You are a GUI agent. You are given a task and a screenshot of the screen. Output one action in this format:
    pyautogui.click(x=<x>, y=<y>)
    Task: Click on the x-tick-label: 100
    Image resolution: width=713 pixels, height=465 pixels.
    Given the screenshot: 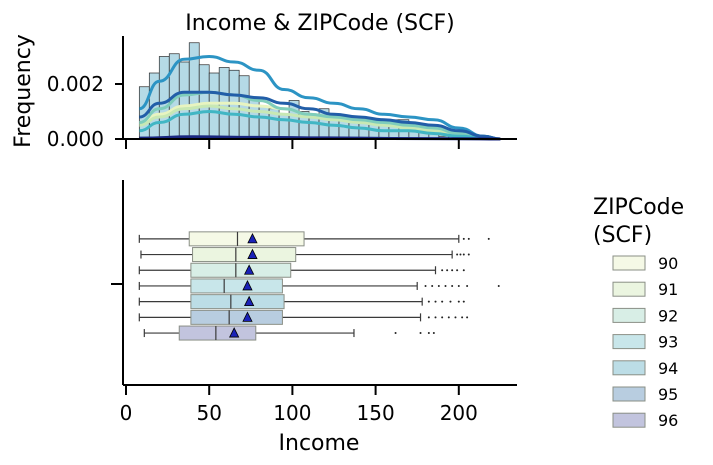 What is the action you would take?
    pyautogui.click(x=292, y=413)
    